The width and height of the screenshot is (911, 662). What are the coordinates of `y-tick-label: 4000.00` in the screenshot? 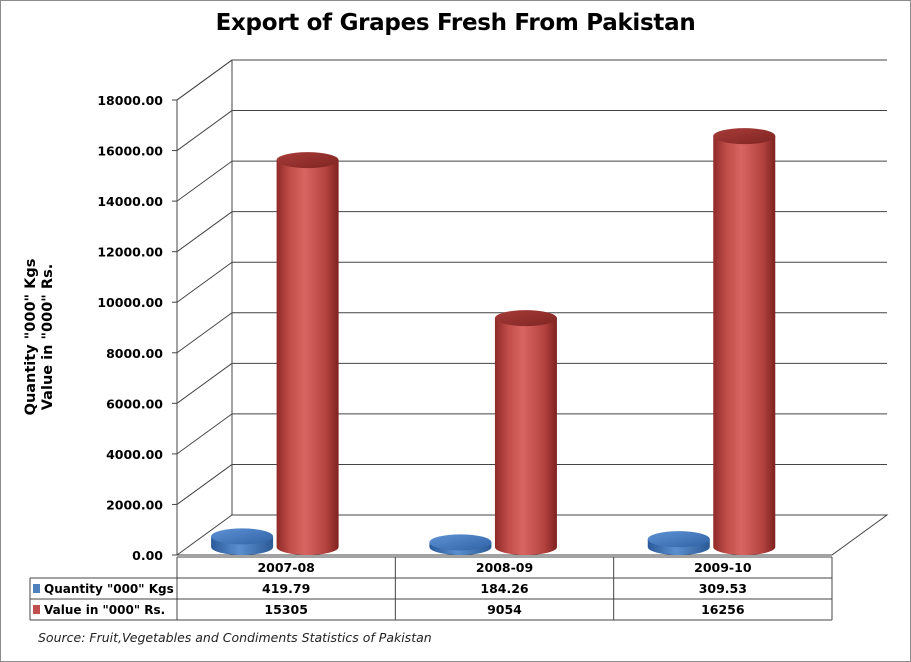 It's located at (134, 454).